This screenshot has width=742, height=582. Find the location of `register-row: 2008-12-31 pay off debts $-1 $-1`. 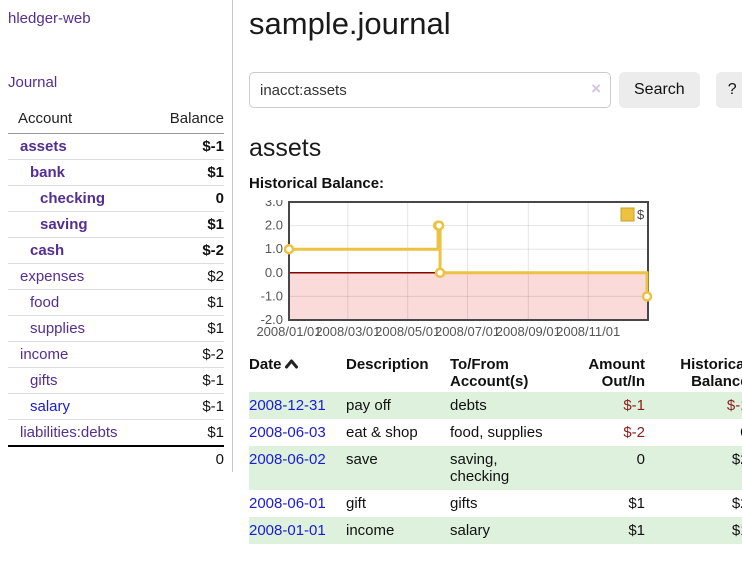

register-row: 2008-12-31 pay off debts $-1 $-1 is located at coordinates (495, 405).